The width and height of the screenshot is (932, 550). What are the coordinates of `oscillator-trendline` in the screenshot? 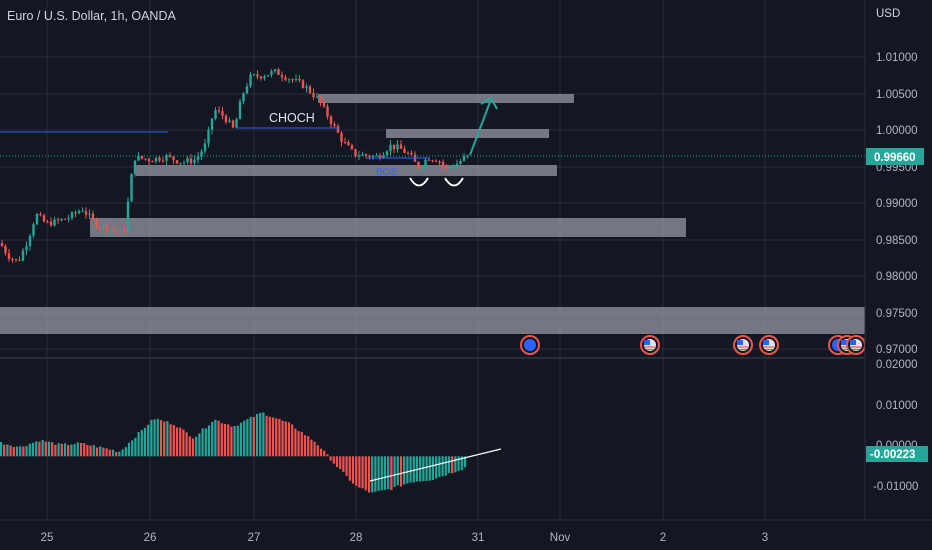 It's located at (435, 465).